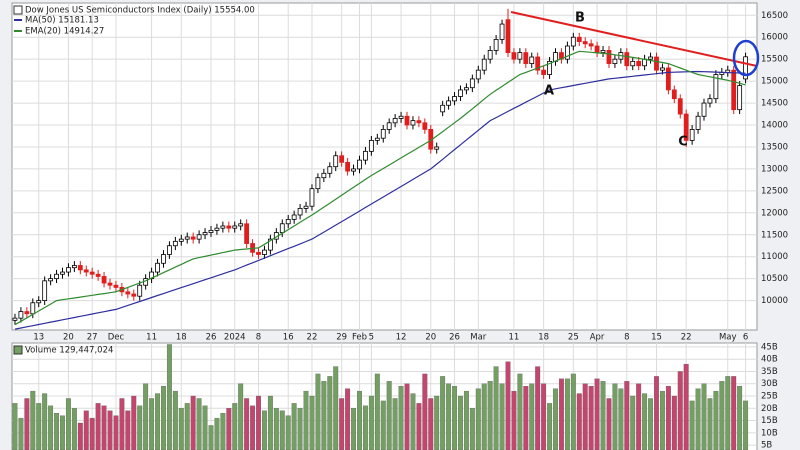 Image resolution: width=800 pixels, height=450 pixels. Describe the element at coordinates (371, 338) in the screenshot. I see `x-tick-label: 5` at that location.